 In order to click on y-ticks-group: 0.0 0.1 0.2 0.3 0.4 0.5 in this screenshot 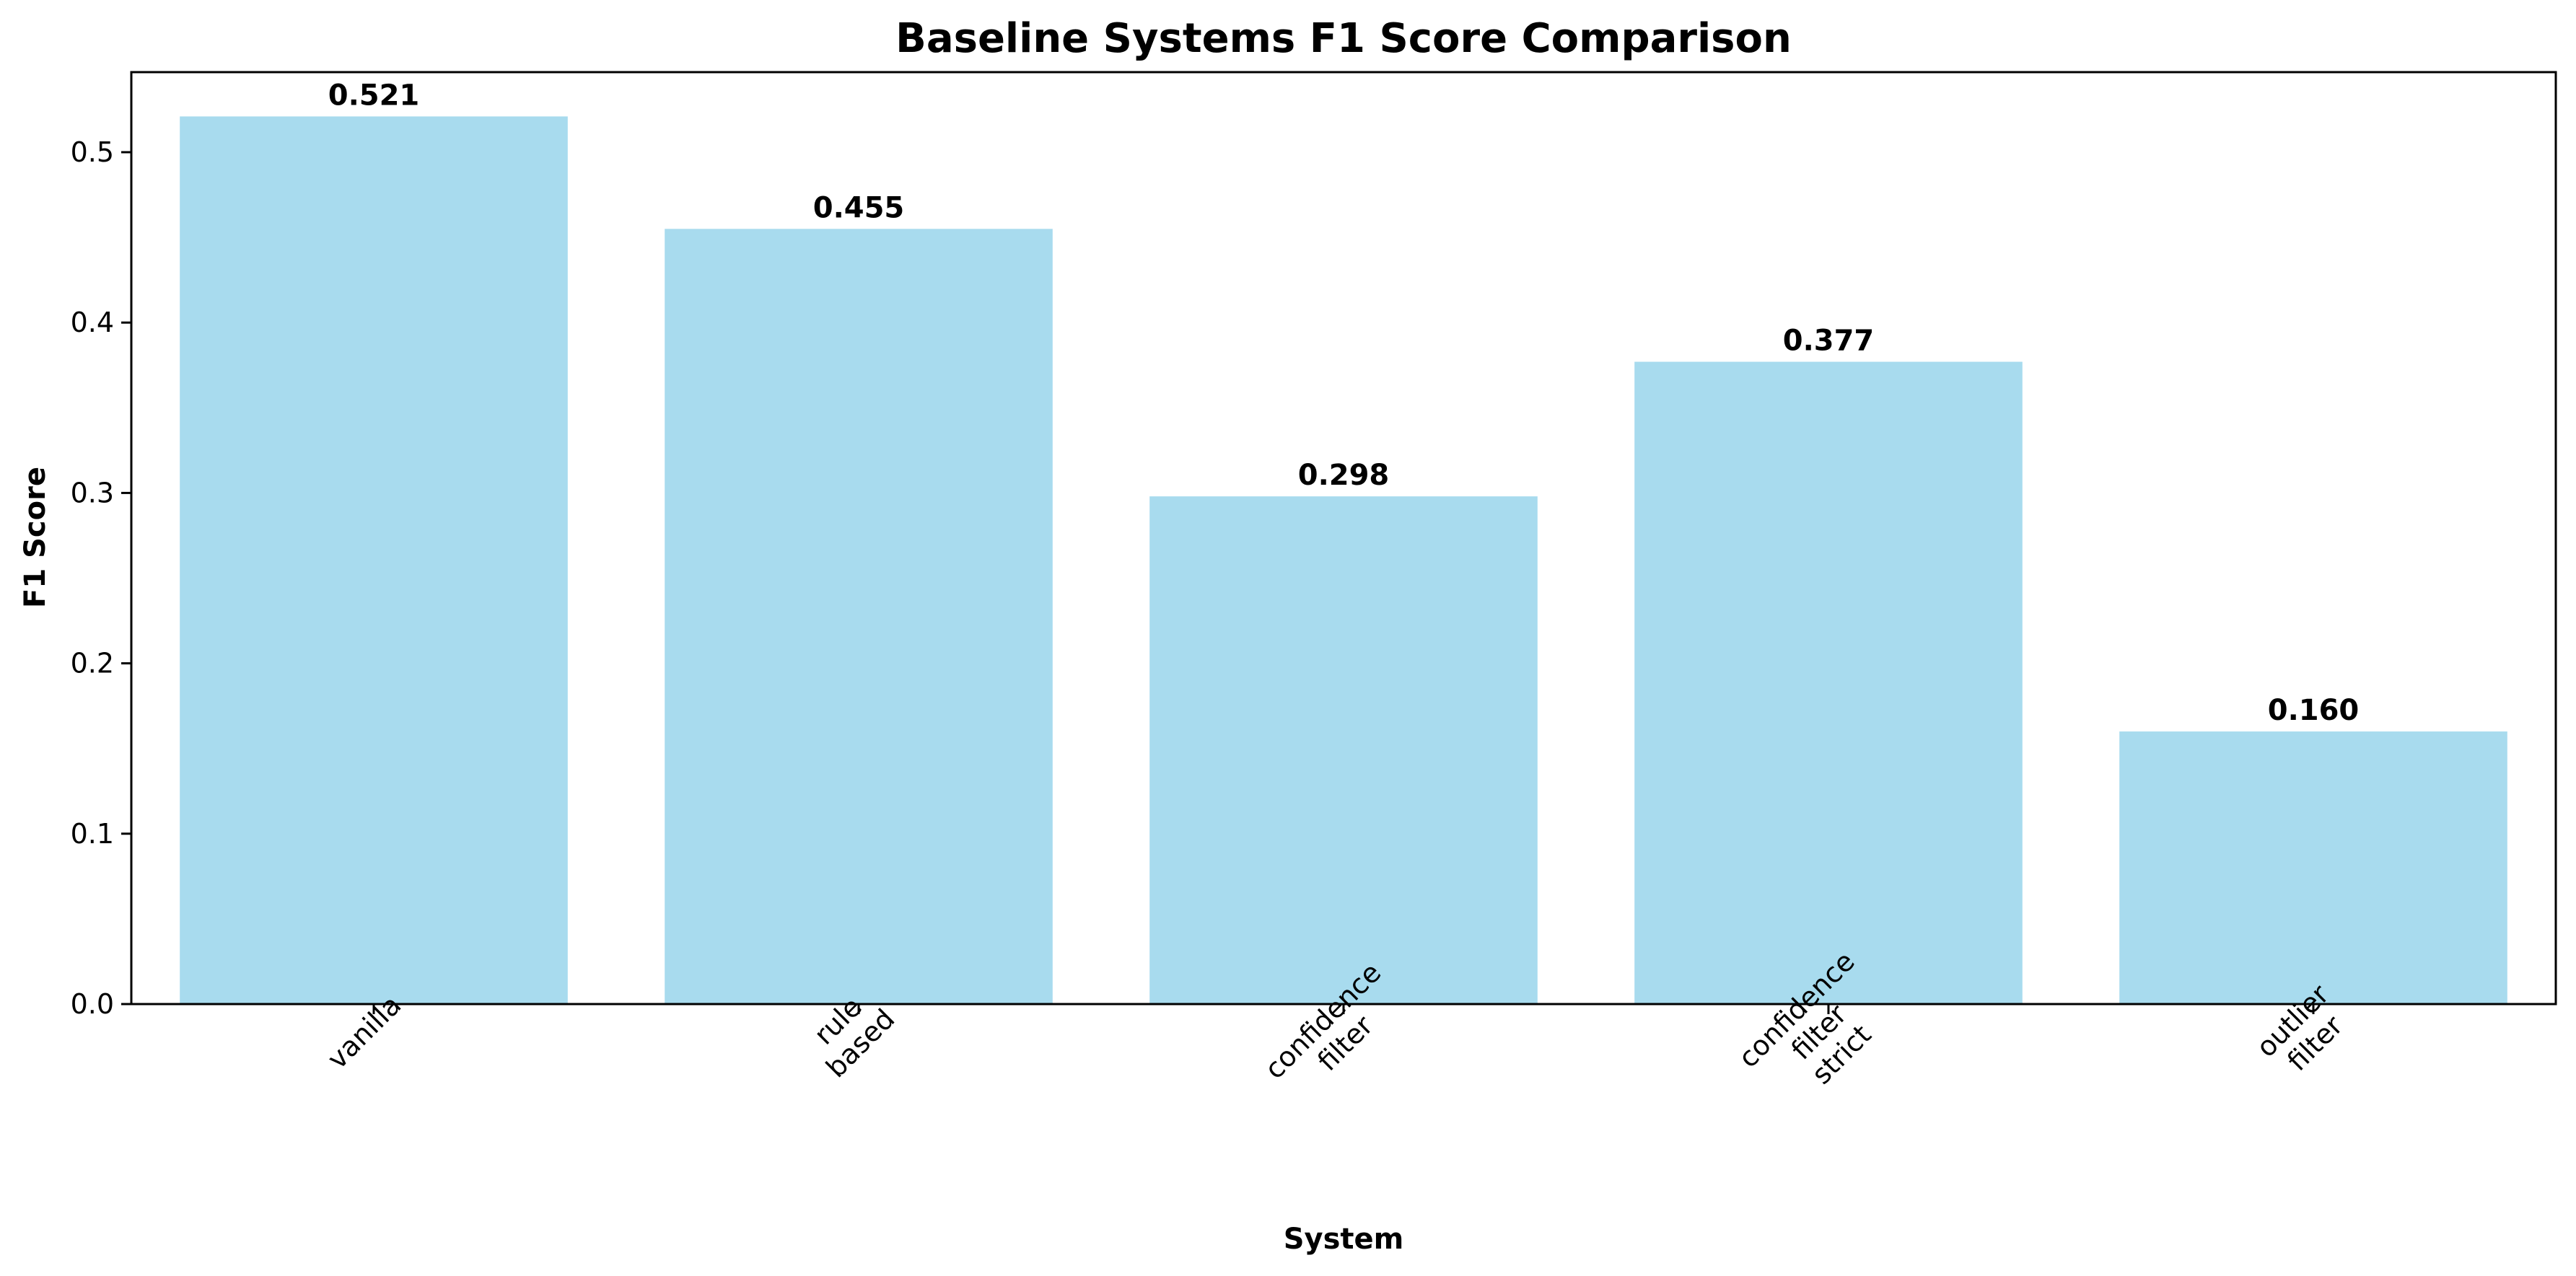, I will do `click(101, 578)`.